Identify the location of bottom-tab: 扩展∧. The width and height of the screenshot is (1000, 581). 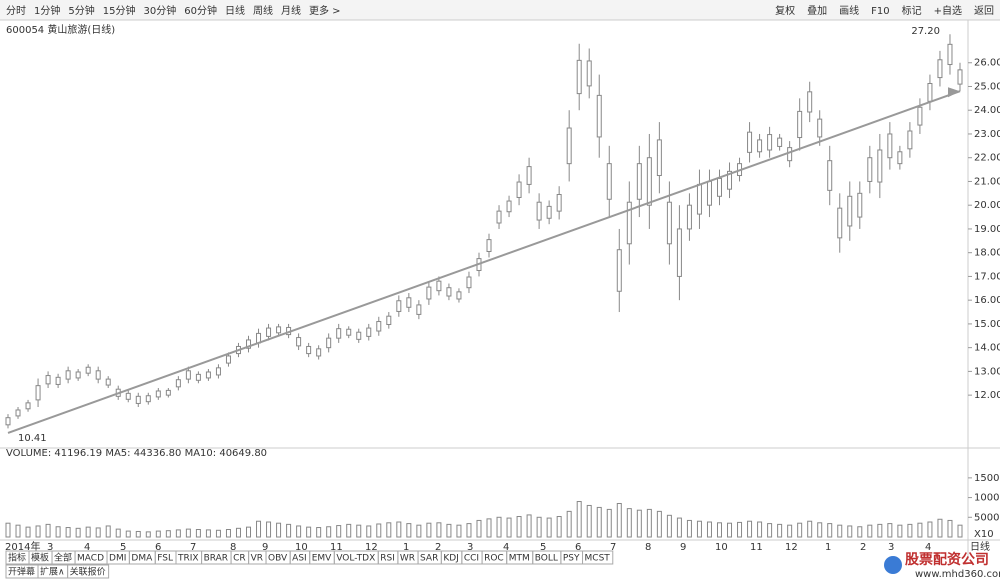
(52, 572).